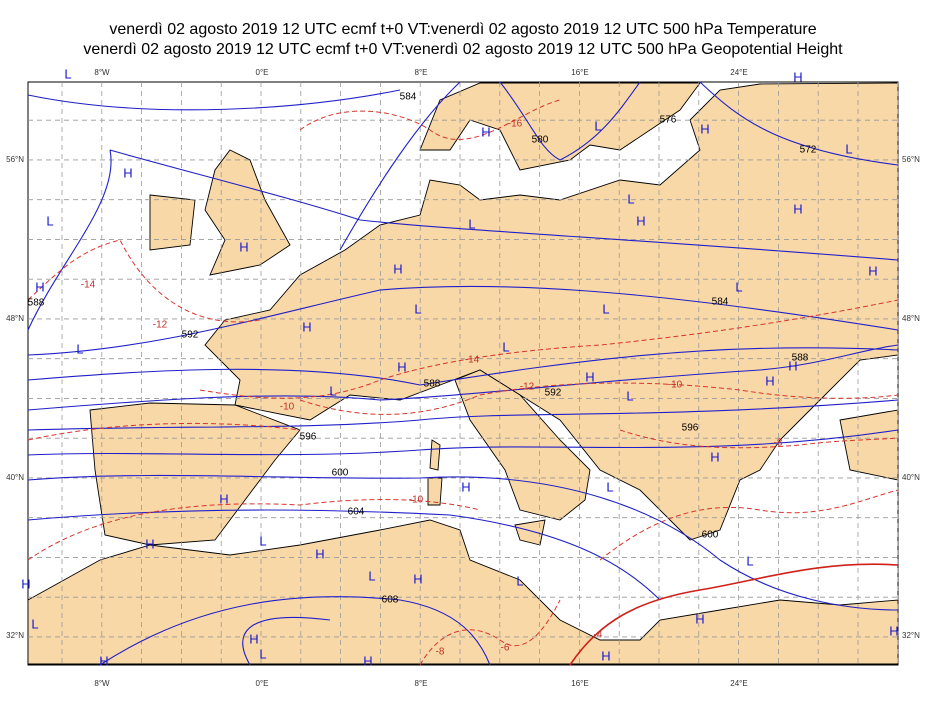  I want to click on lat-label-left: 56°N, so click(15, 159).